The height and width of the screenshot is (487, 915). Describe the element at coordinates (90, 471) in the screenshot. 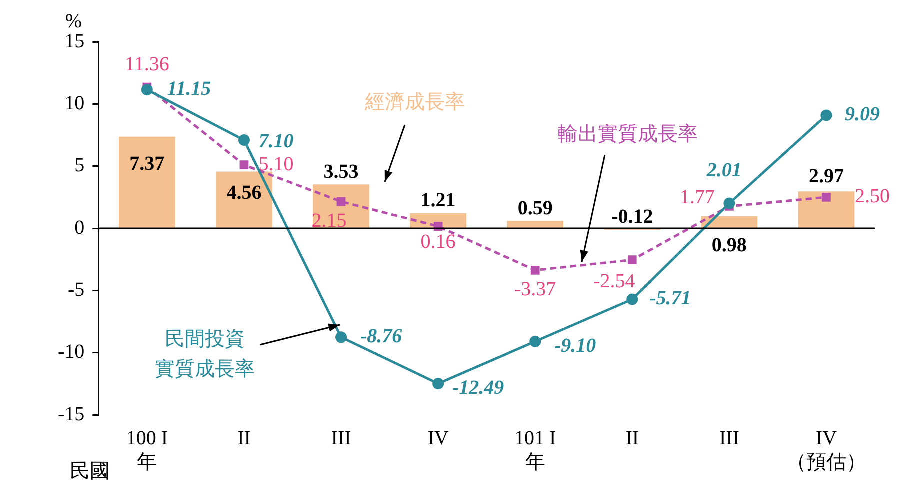

I see `text: 民國` at that location.